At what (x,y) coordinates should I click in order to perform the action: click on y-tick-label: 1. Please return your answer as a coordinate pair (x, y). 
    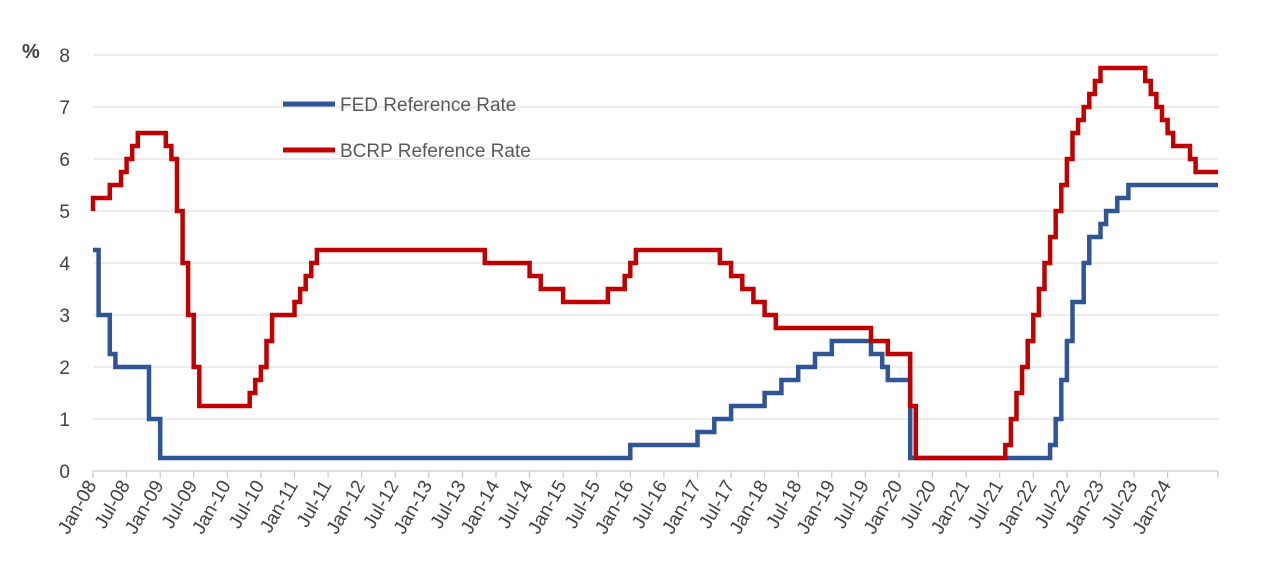
    Looking at the image, I should click on (64, 420).